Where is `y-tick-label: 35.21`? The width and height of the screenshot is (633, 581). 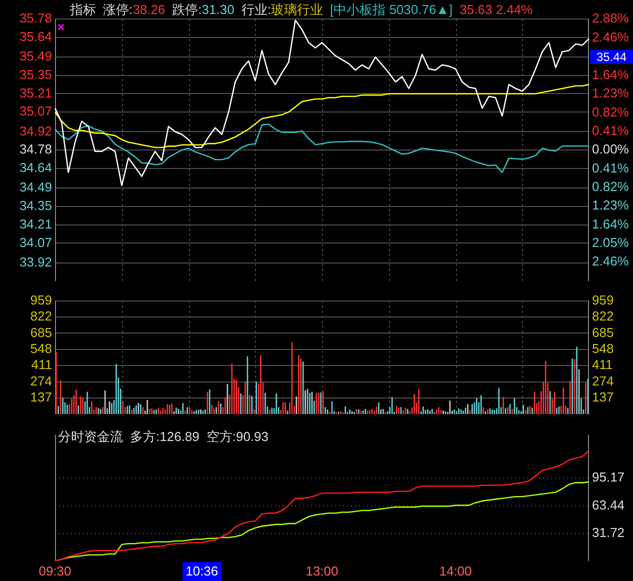
y-tick-label: 35.21 is located at coordinates (35, 92).